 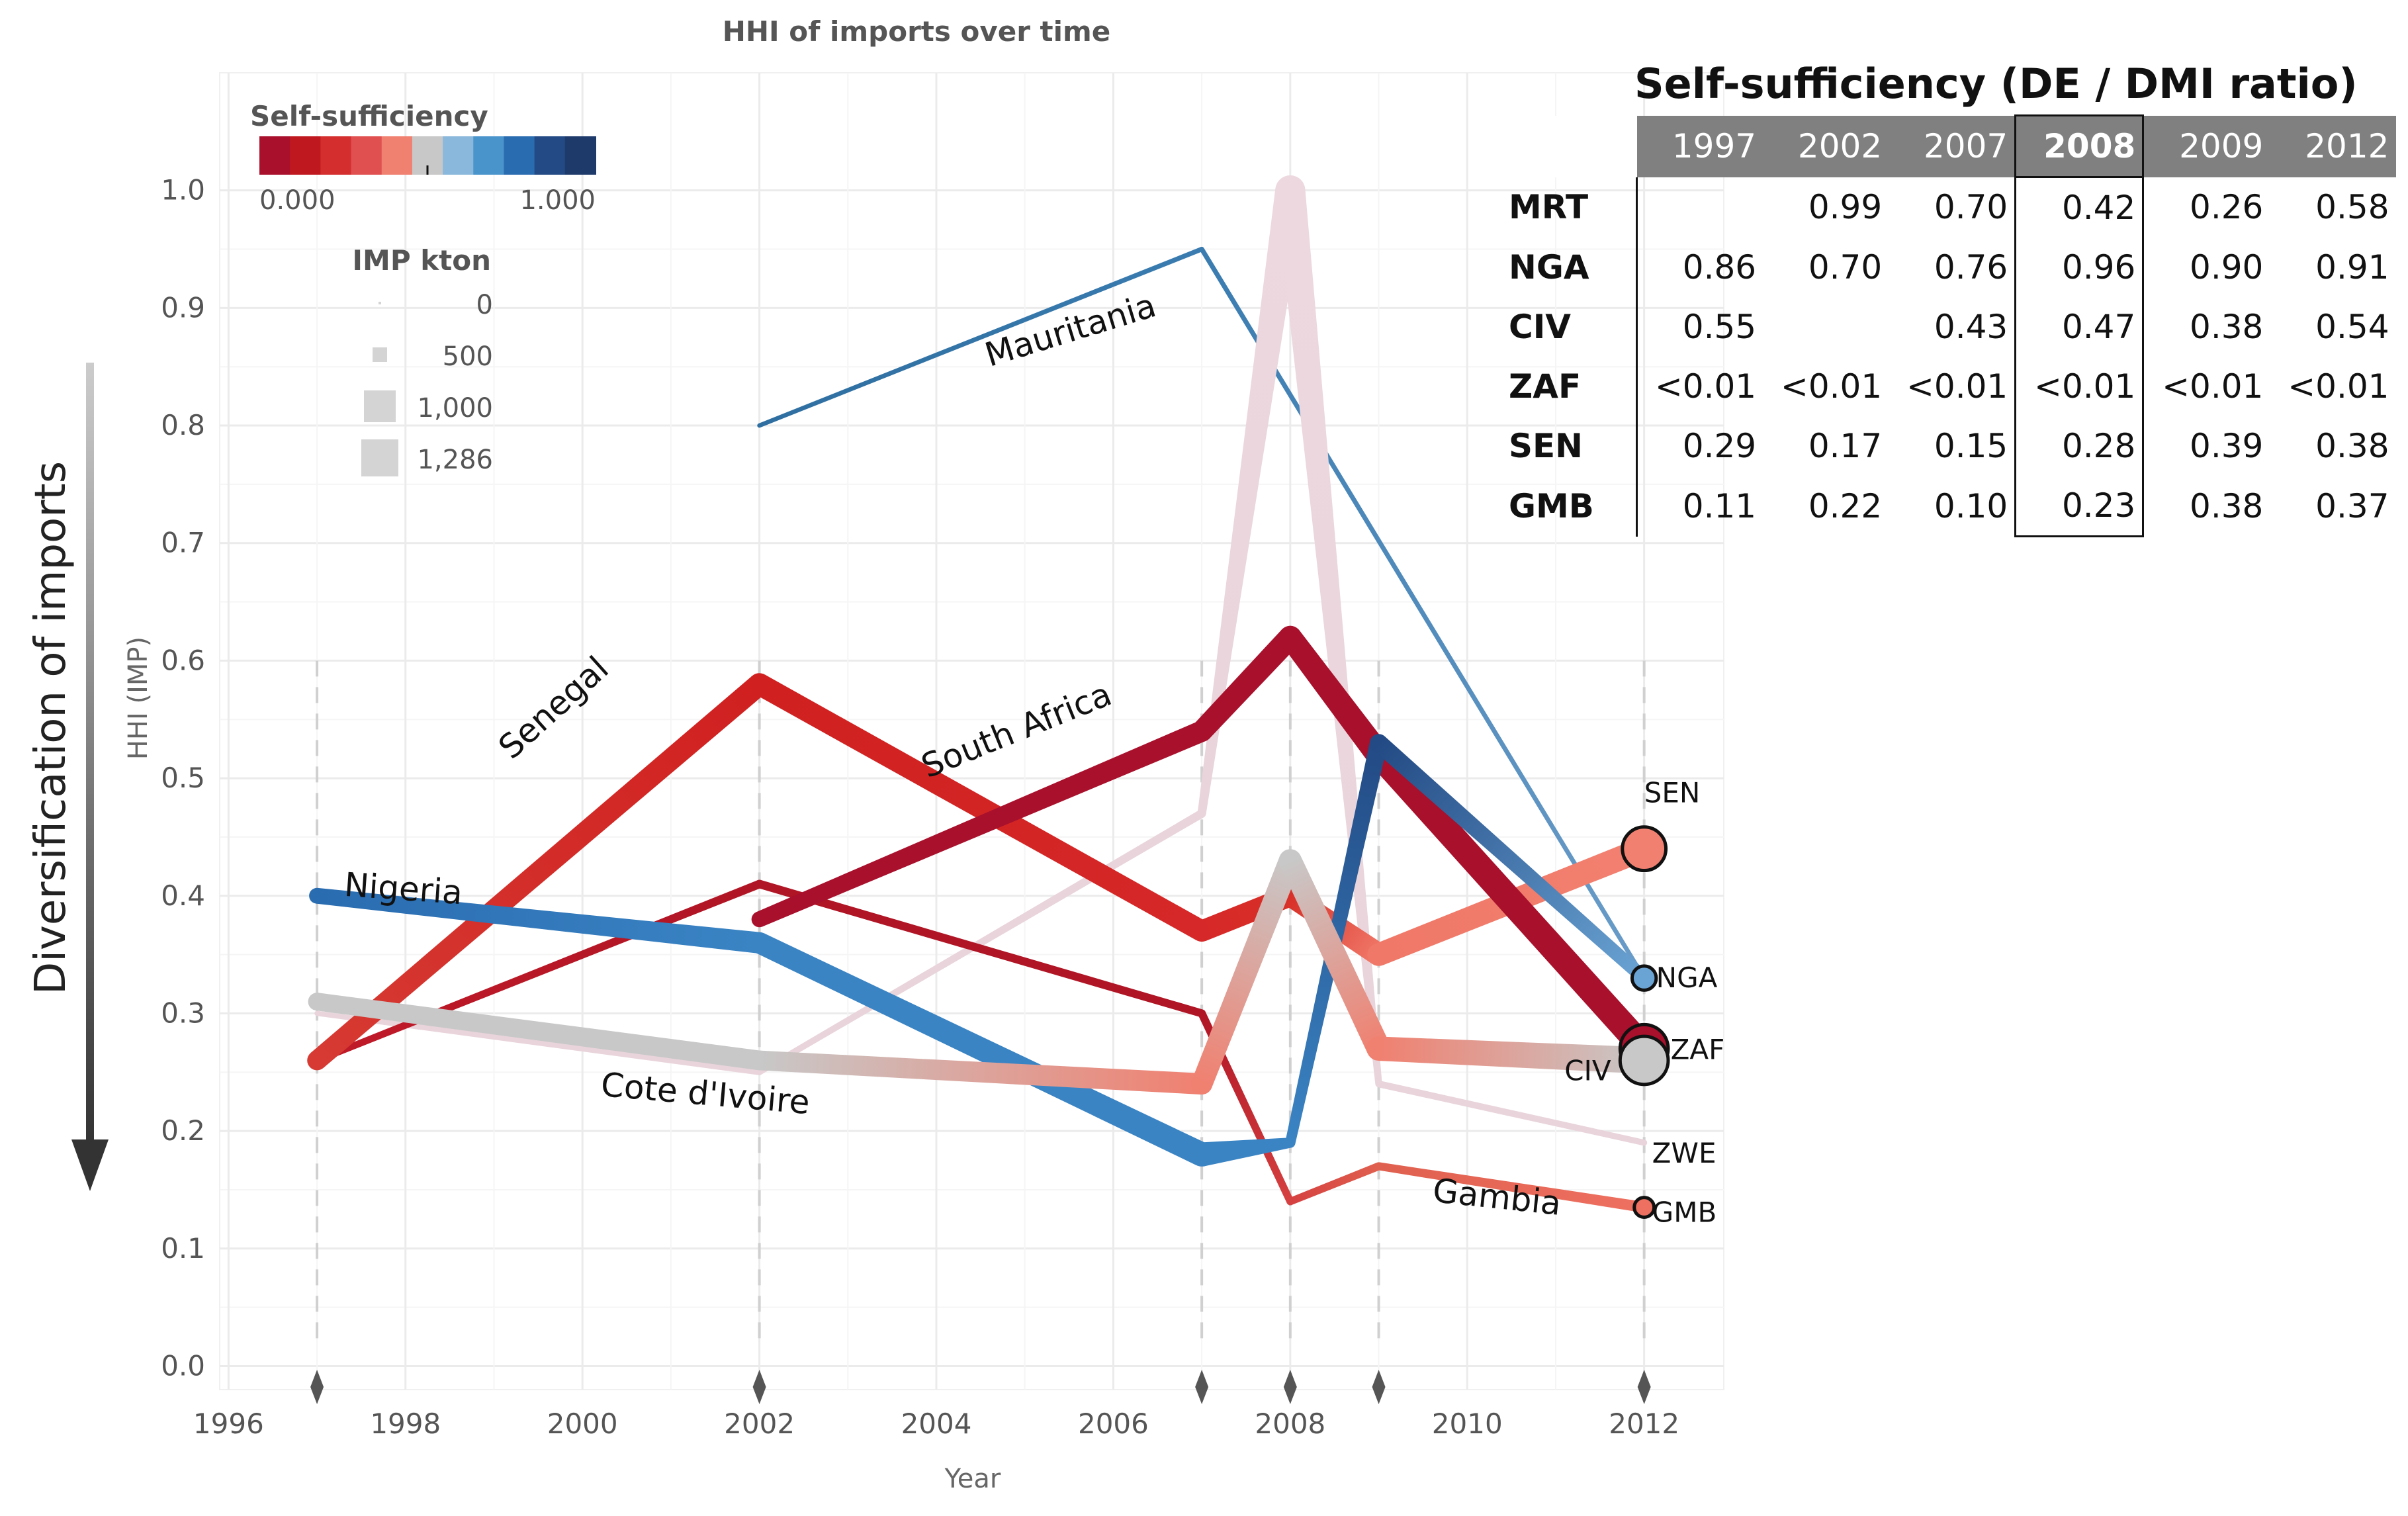 I want to click on table-cell: 0.99, so click(x=1845, y=207).